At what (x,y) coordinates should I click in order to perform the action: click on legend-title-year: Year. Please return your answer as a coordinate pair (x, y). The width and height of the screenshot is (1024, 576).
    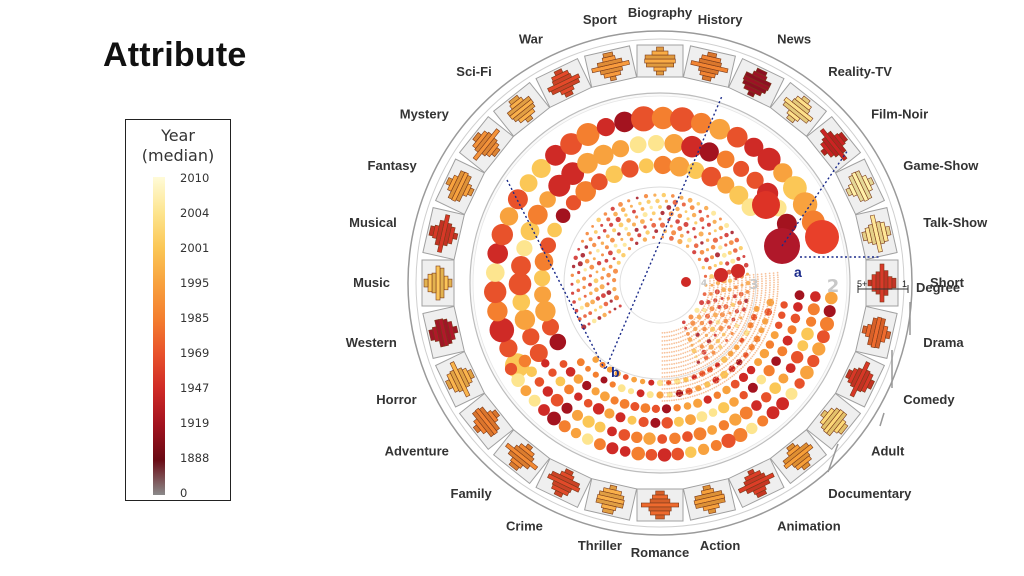
    Looking at the image, I should click on (178, 135).